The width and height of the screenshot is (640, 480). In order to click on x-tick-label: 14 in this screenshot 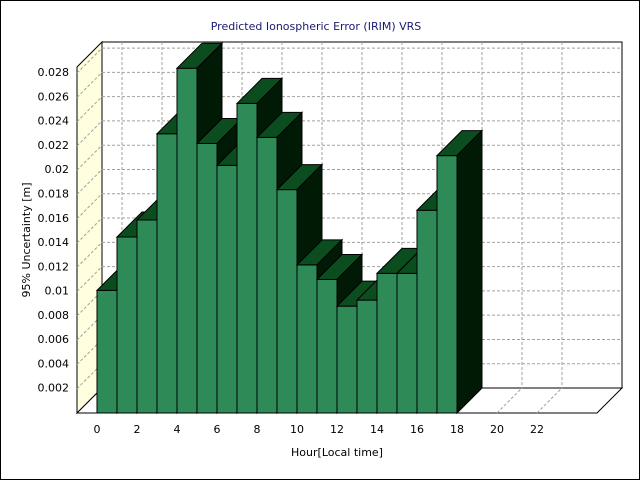, I will do `click(377, 429)`.